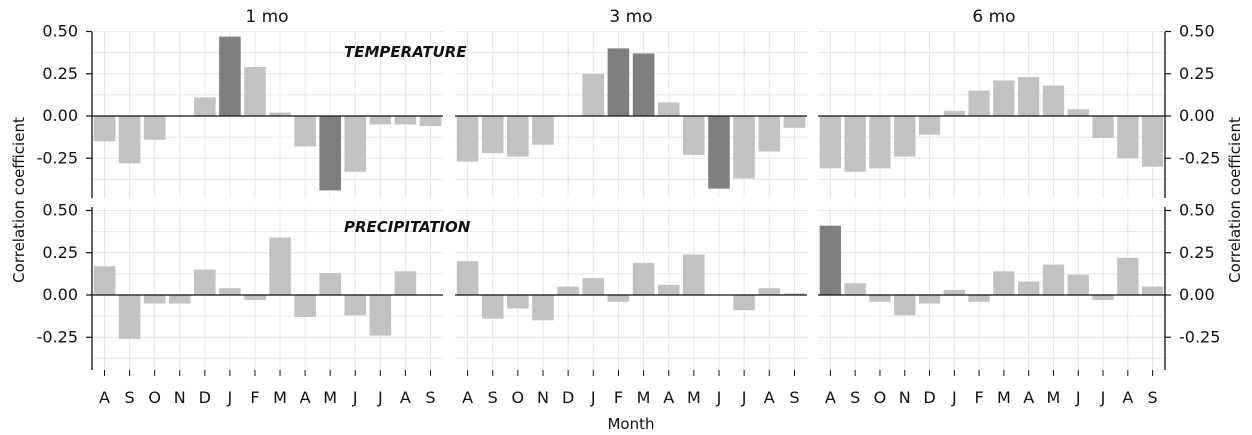 The width and height of the screenshot is (1252, 435). What do you see at coordinates (407, 227) in the screenshot?
I see `row-label-precipitation: PRECIPITATION` at bounding box center [407, 227].